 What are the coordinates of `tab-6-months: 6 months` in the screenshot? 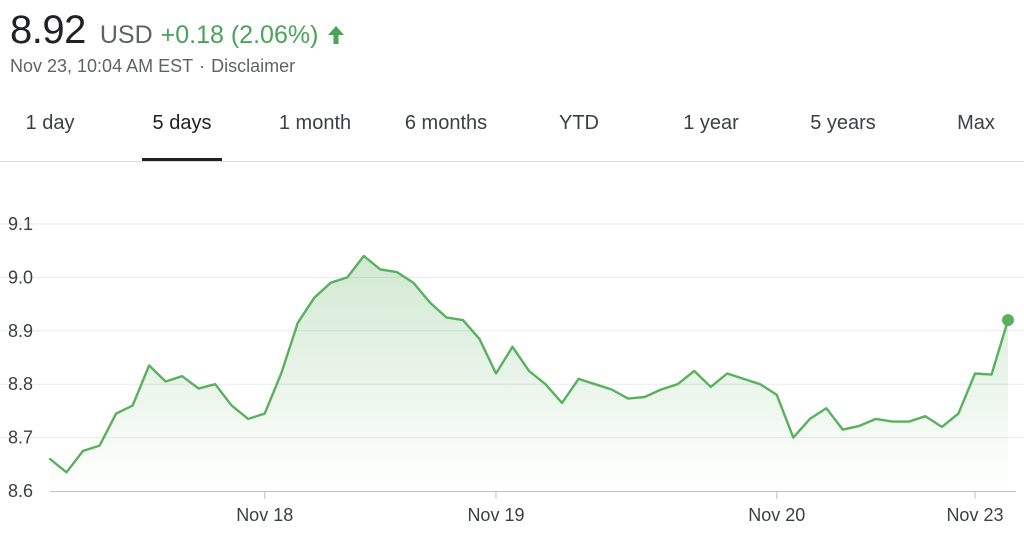 It's located at (446, 123).